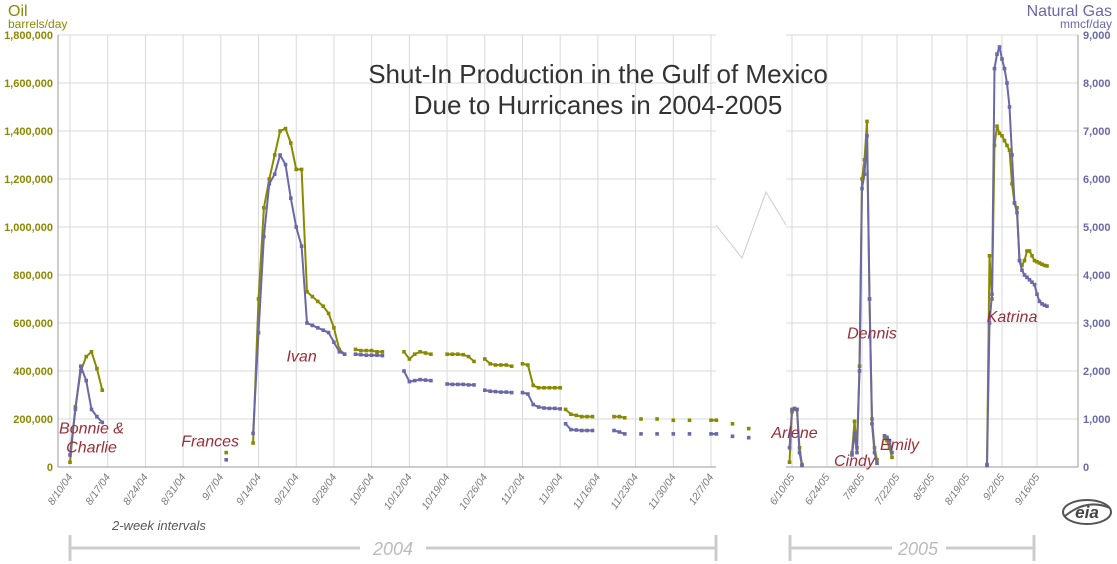  I want to click on oil-axis-tick-label: 600,000, so click(33, 324).